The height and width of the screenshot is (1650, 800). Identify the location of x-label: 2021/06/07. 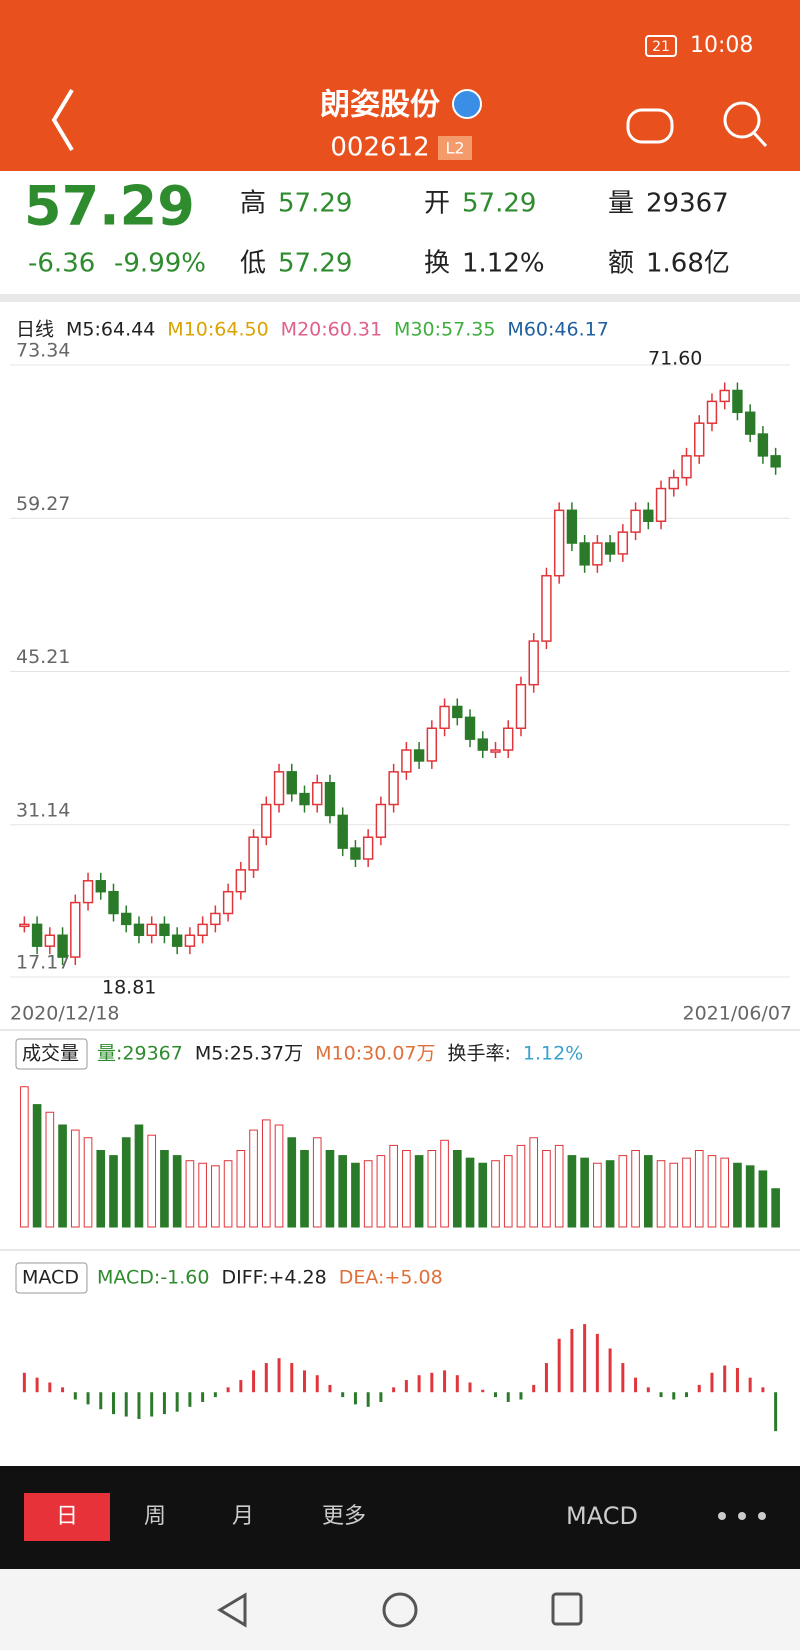
(737, 1014).